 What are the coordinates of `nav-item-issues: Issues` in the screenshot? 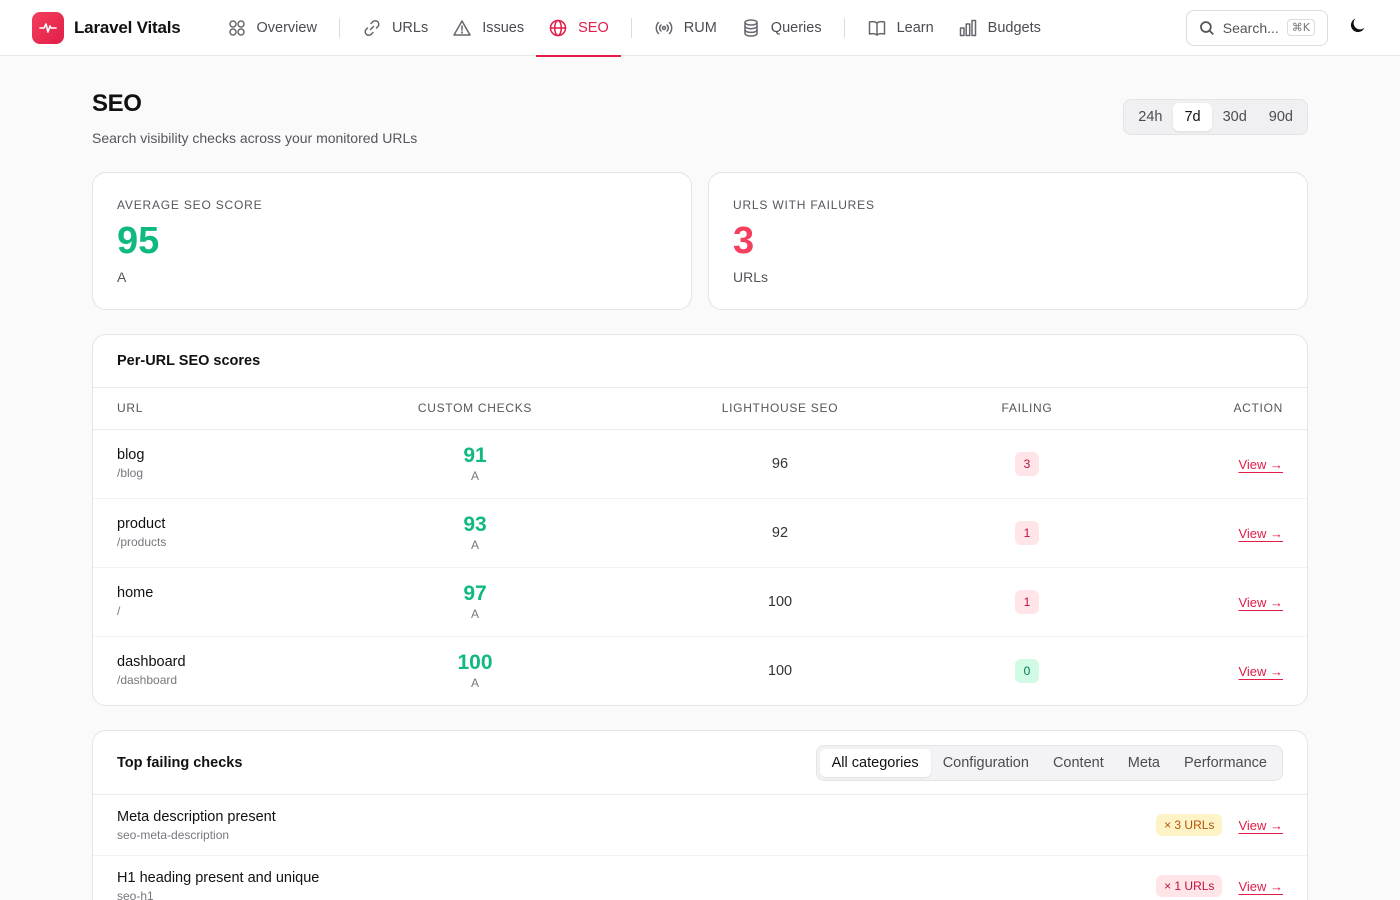 It's located at (488, 28).